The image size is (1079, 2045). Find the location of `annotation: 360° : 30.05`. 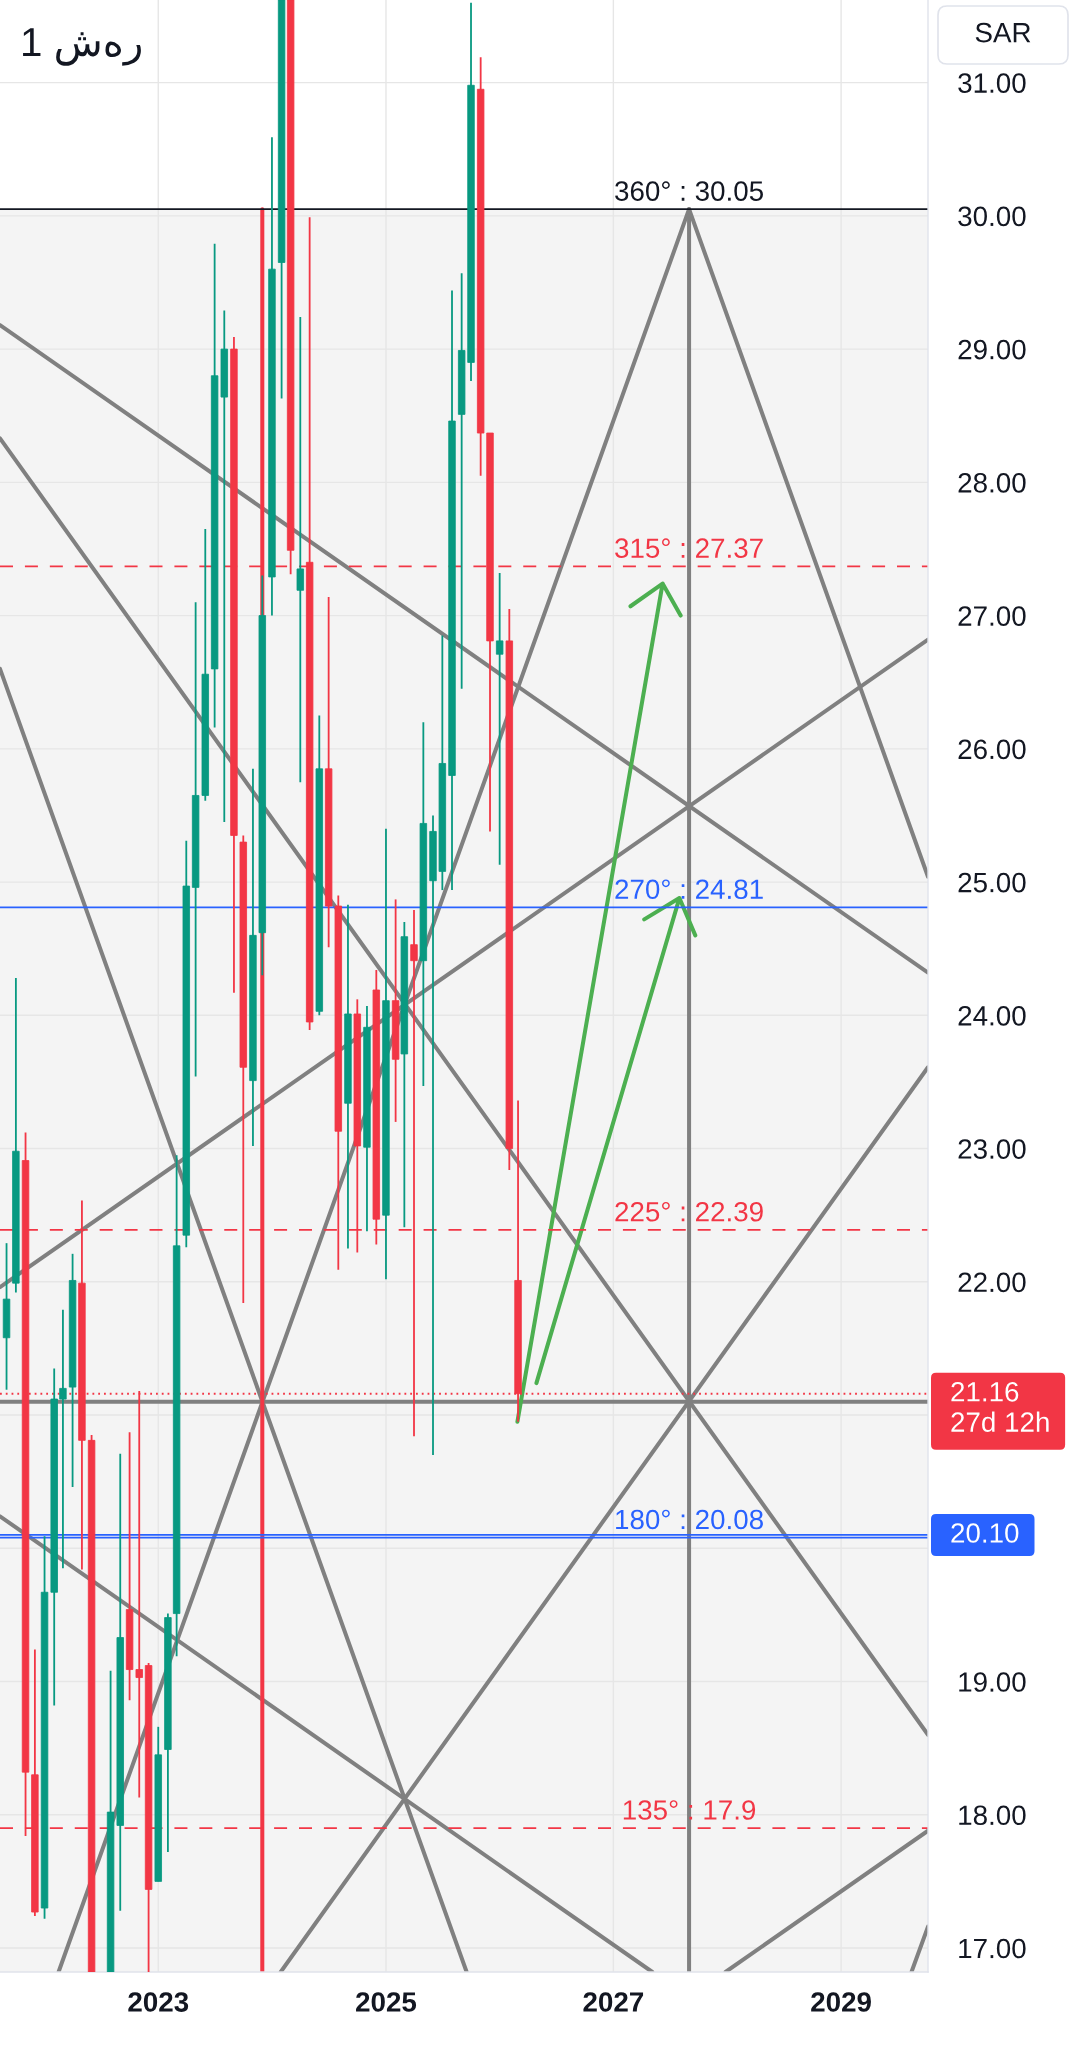

annotation: 360° : 30.05 is located at coordinates (689, 191).